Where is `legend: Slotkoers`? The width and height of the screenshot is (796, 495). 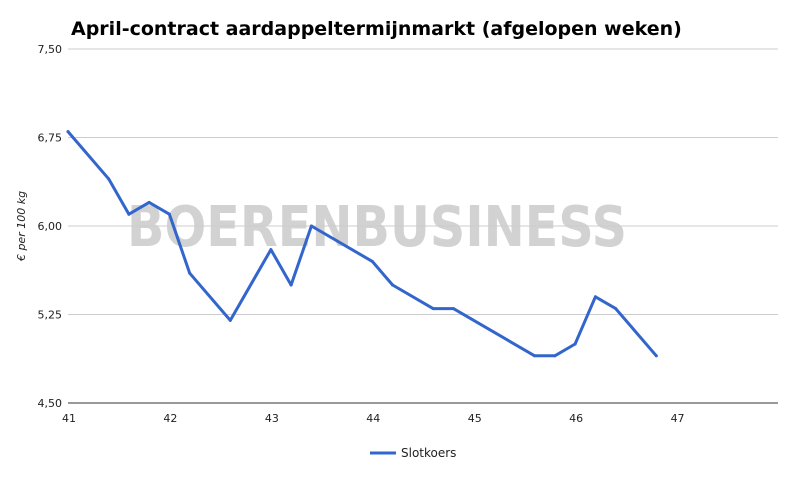
legend: Slotkoers is located at coordinates (413, 453).